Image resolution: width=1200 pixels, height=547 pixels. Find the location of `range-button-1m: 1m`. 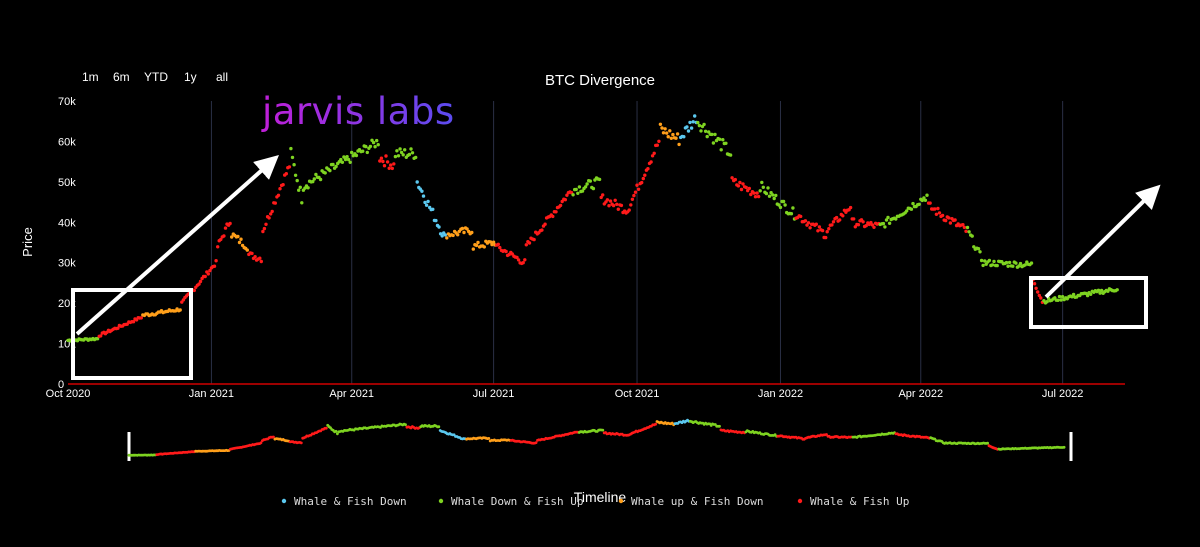

range-button-1m: 1m is located at coordinates (90, 77).